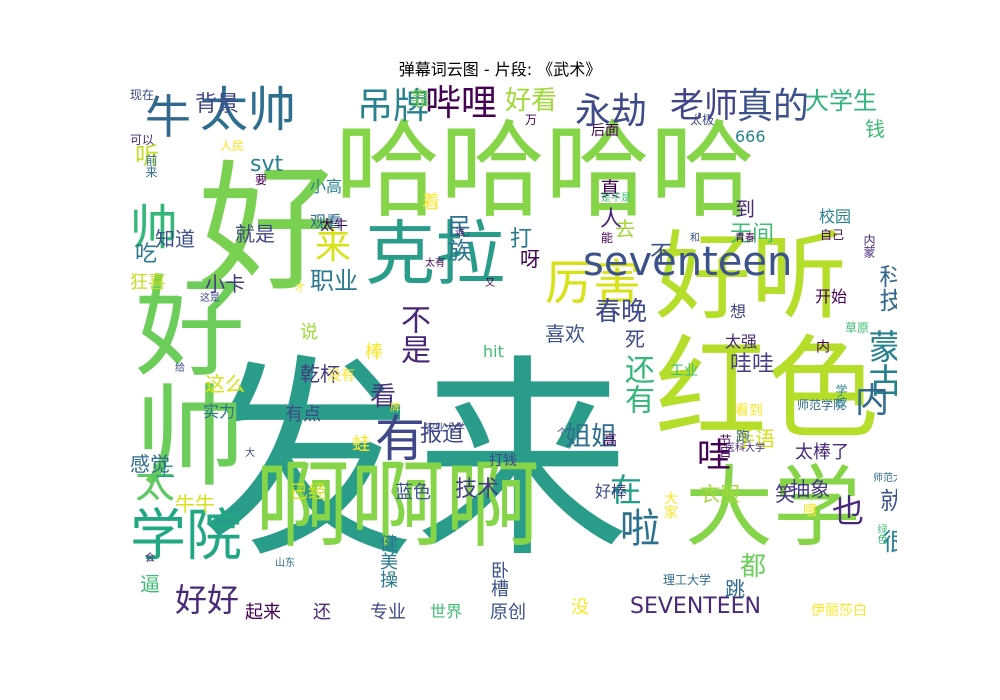  What do you see at coordinates (839, 611) in the screenshot?
I see `cloud-word: 伊丽莎白` at bounding box center [839, 611].